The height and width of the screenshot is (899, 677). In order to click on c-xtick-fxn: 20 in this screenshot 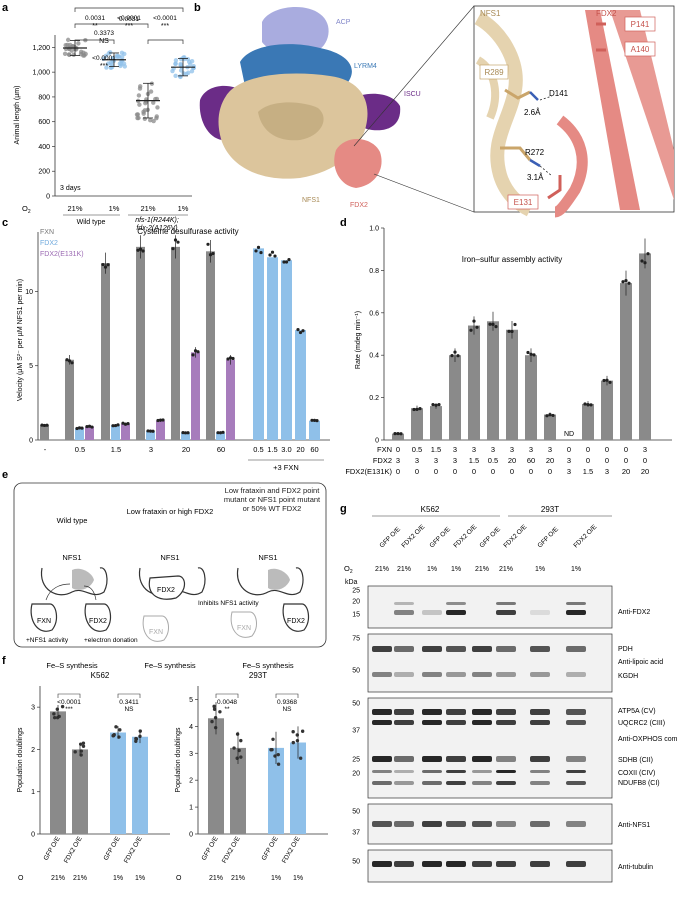, I will do `click(300, 449)`.